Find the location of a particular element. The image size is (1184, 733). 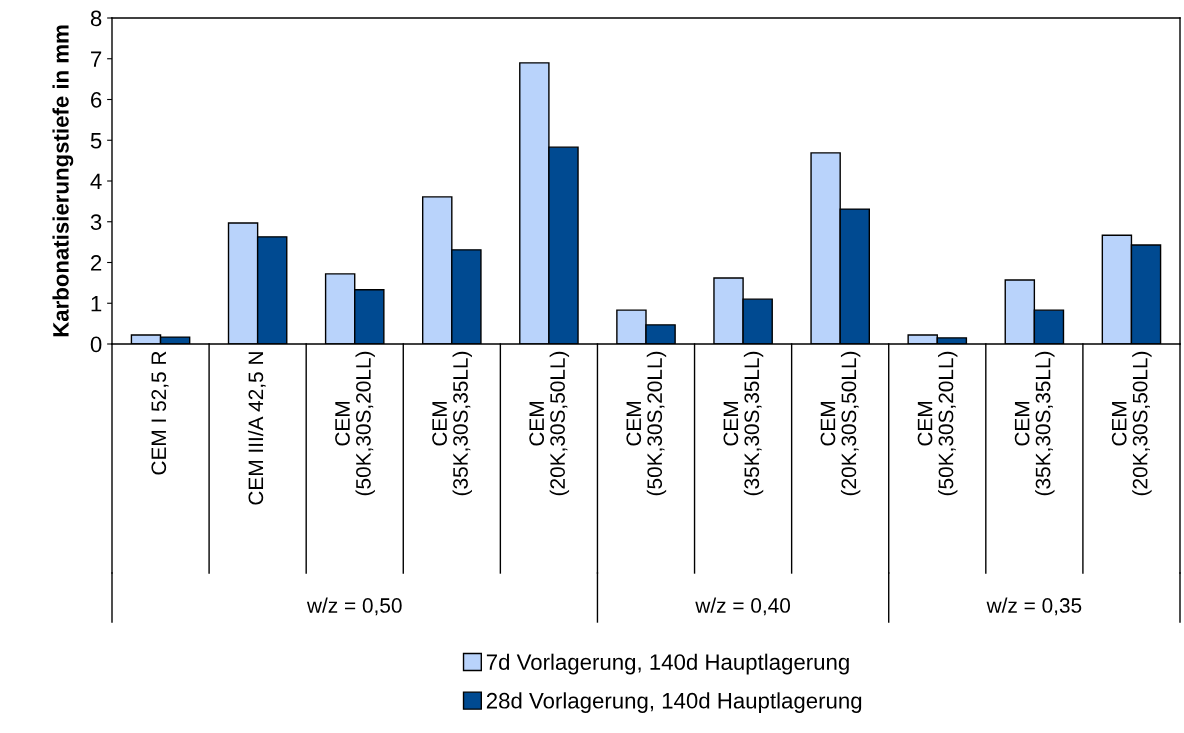

y-tick-label: 3 is located at coordinates (96, 222).